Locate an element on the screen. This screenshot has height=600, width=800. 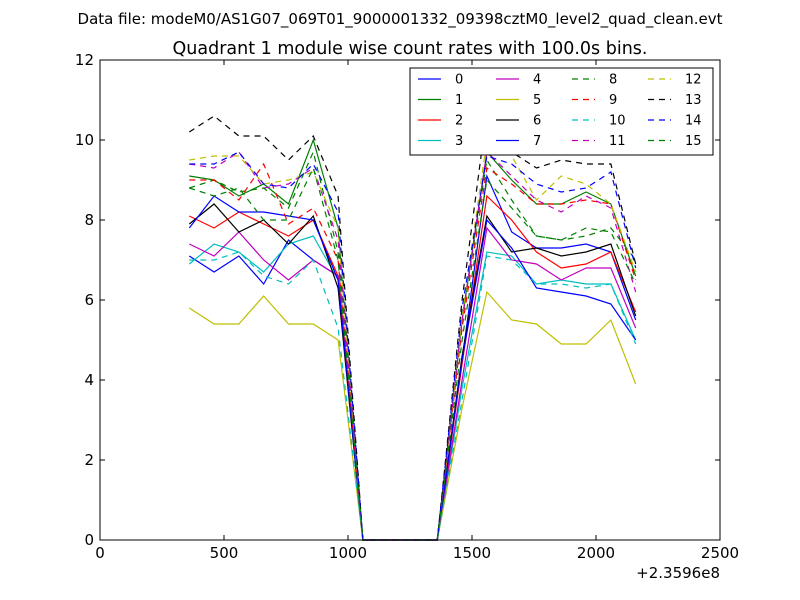
x-tick-label: 1000 is located at coordinates (348, 553).